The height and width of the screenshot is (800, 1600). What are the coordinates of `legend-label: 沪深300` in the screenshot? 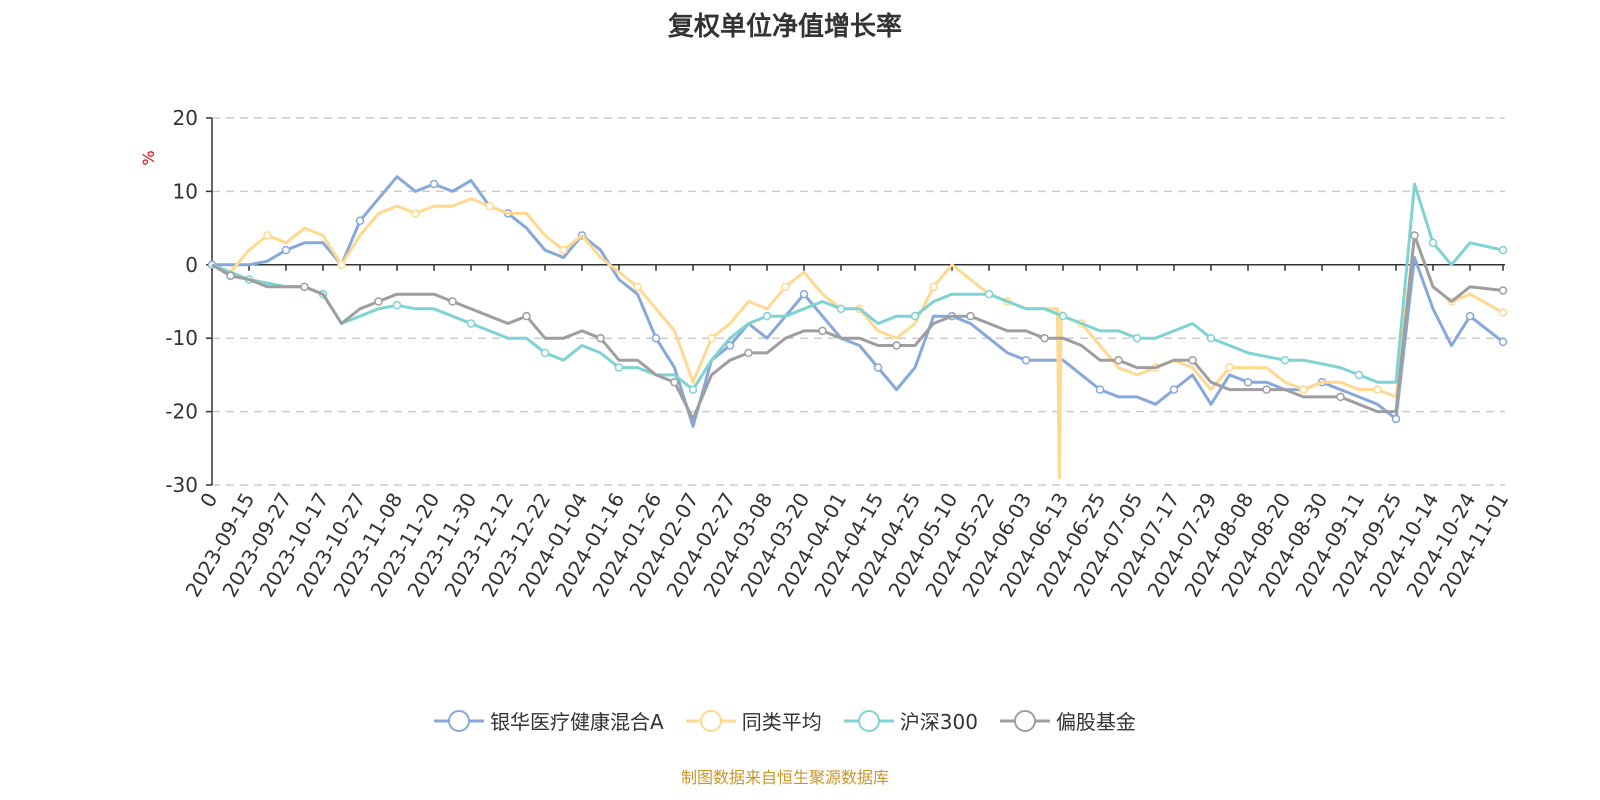 It's located at (938, 722).